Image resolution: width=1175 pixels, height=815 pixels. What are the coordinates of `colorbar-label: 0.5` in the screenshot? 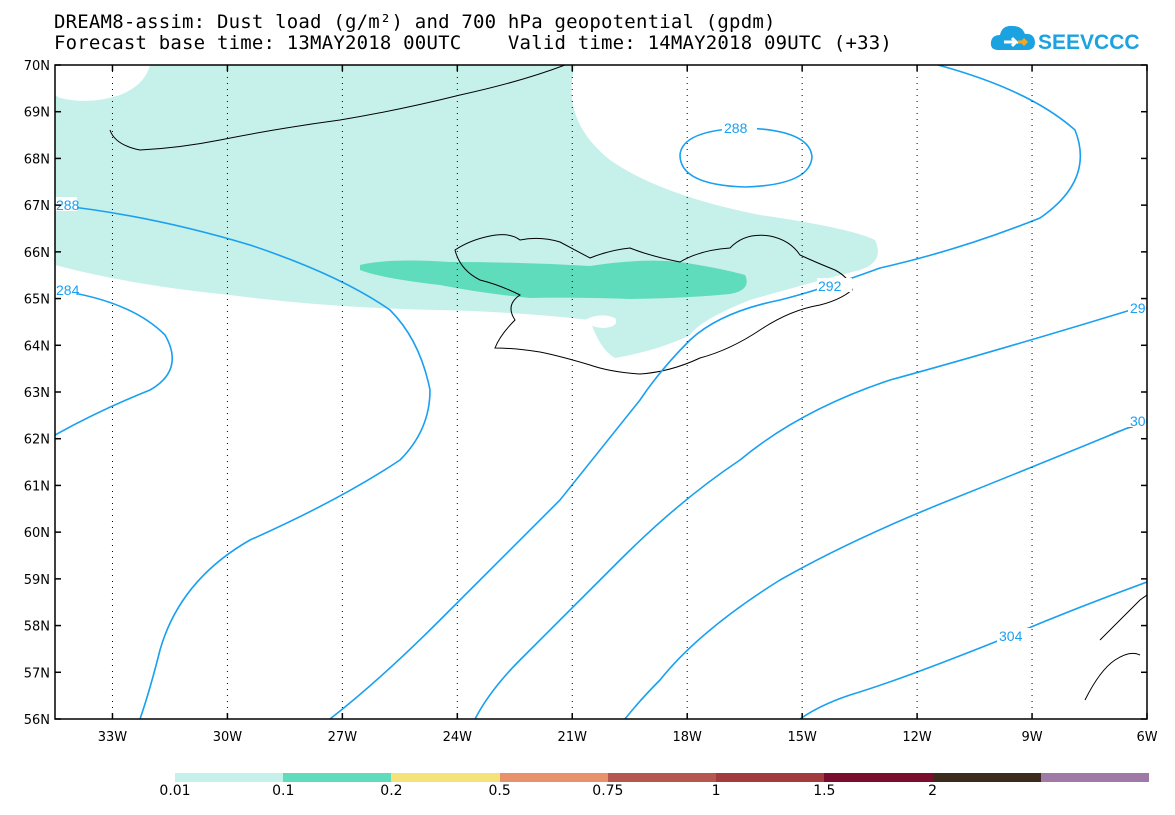 It's located at (499, 791).